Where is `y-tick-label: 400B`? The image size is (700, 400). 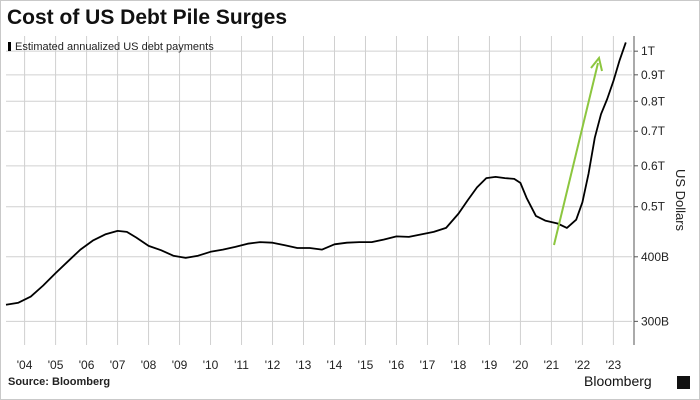 y-tick-label: 400B is located at coordinates (655, 257).